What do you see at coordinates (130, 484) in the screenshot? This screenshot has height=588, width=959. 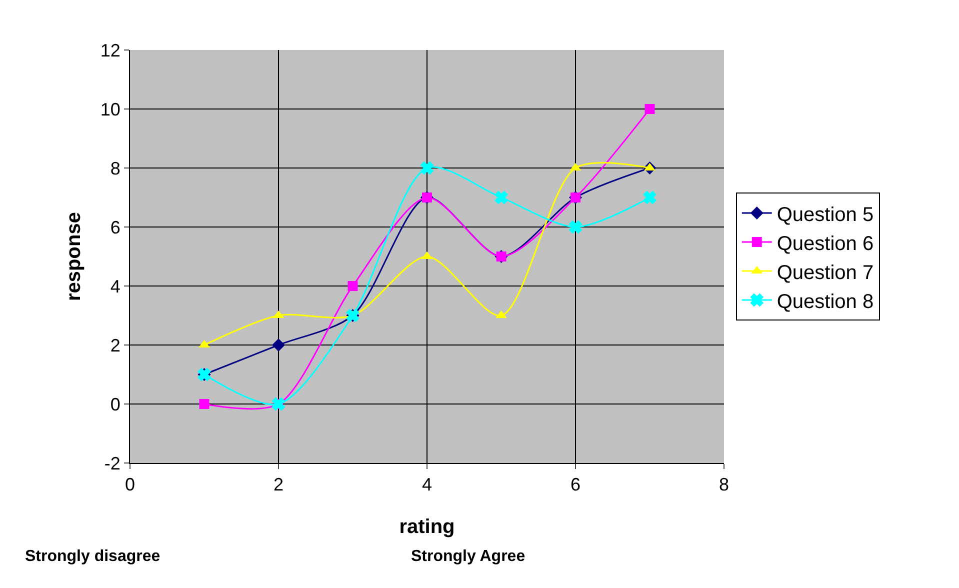 I see `x-tick-label: 0` at bounding box center [130, 484].